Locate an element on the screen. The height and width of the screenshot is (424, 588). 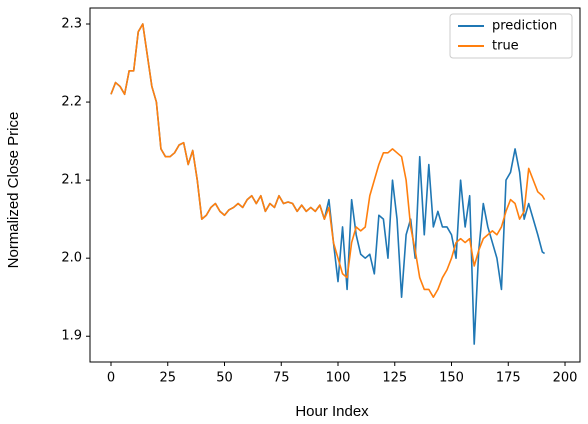
x-tick-label: 50 is located at coordinates (224, 378).